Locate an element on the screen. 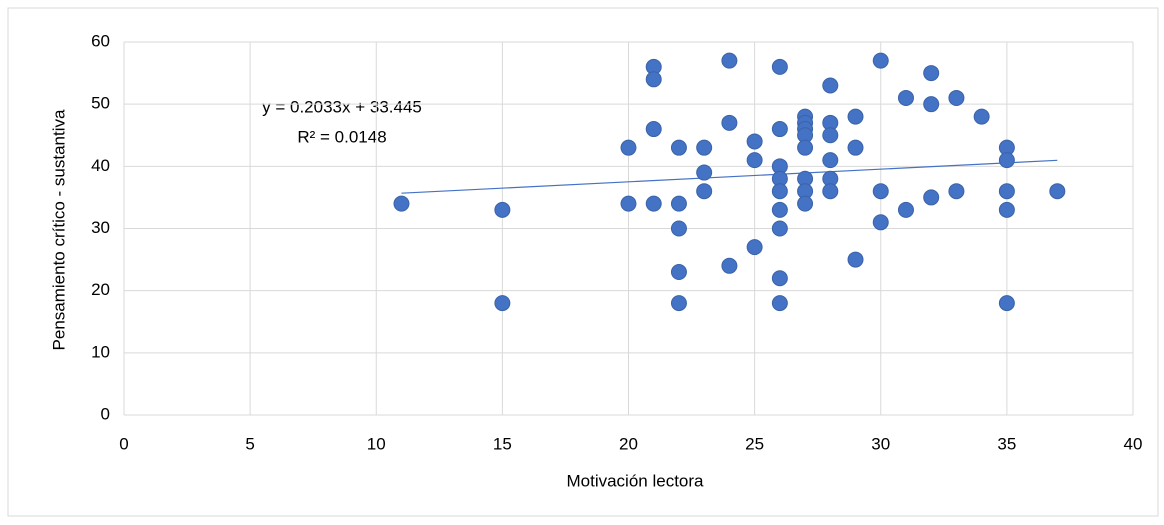 The width and height of the screenshot is (1164, 525). x-tick-label: 5 is located at coordinates (249, 443).